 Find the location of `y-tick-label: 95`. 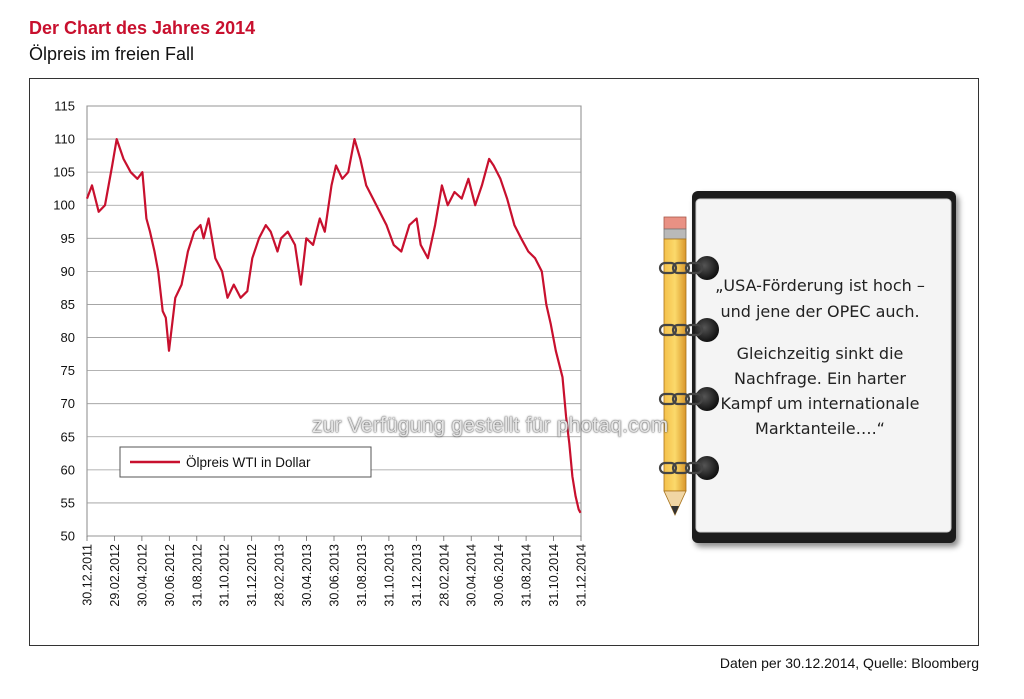

y-tick-label: 95 is located at coordinates (68, 238).